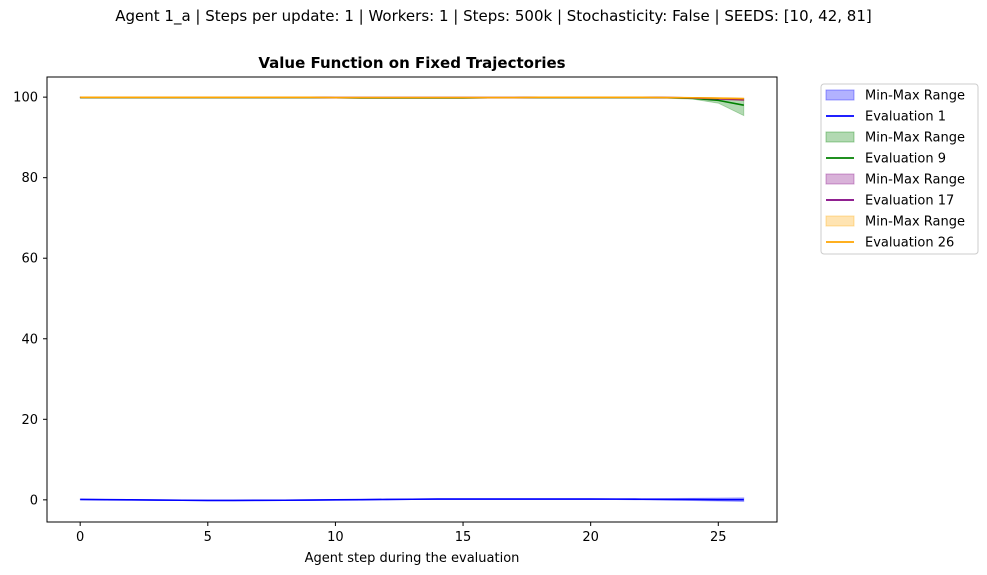 This screenshot has width=987, height=575. Describe the element at coordinates (412, 558) in the screenshot. I see `x-axis-label: Agent step during the evaluation` at that location.